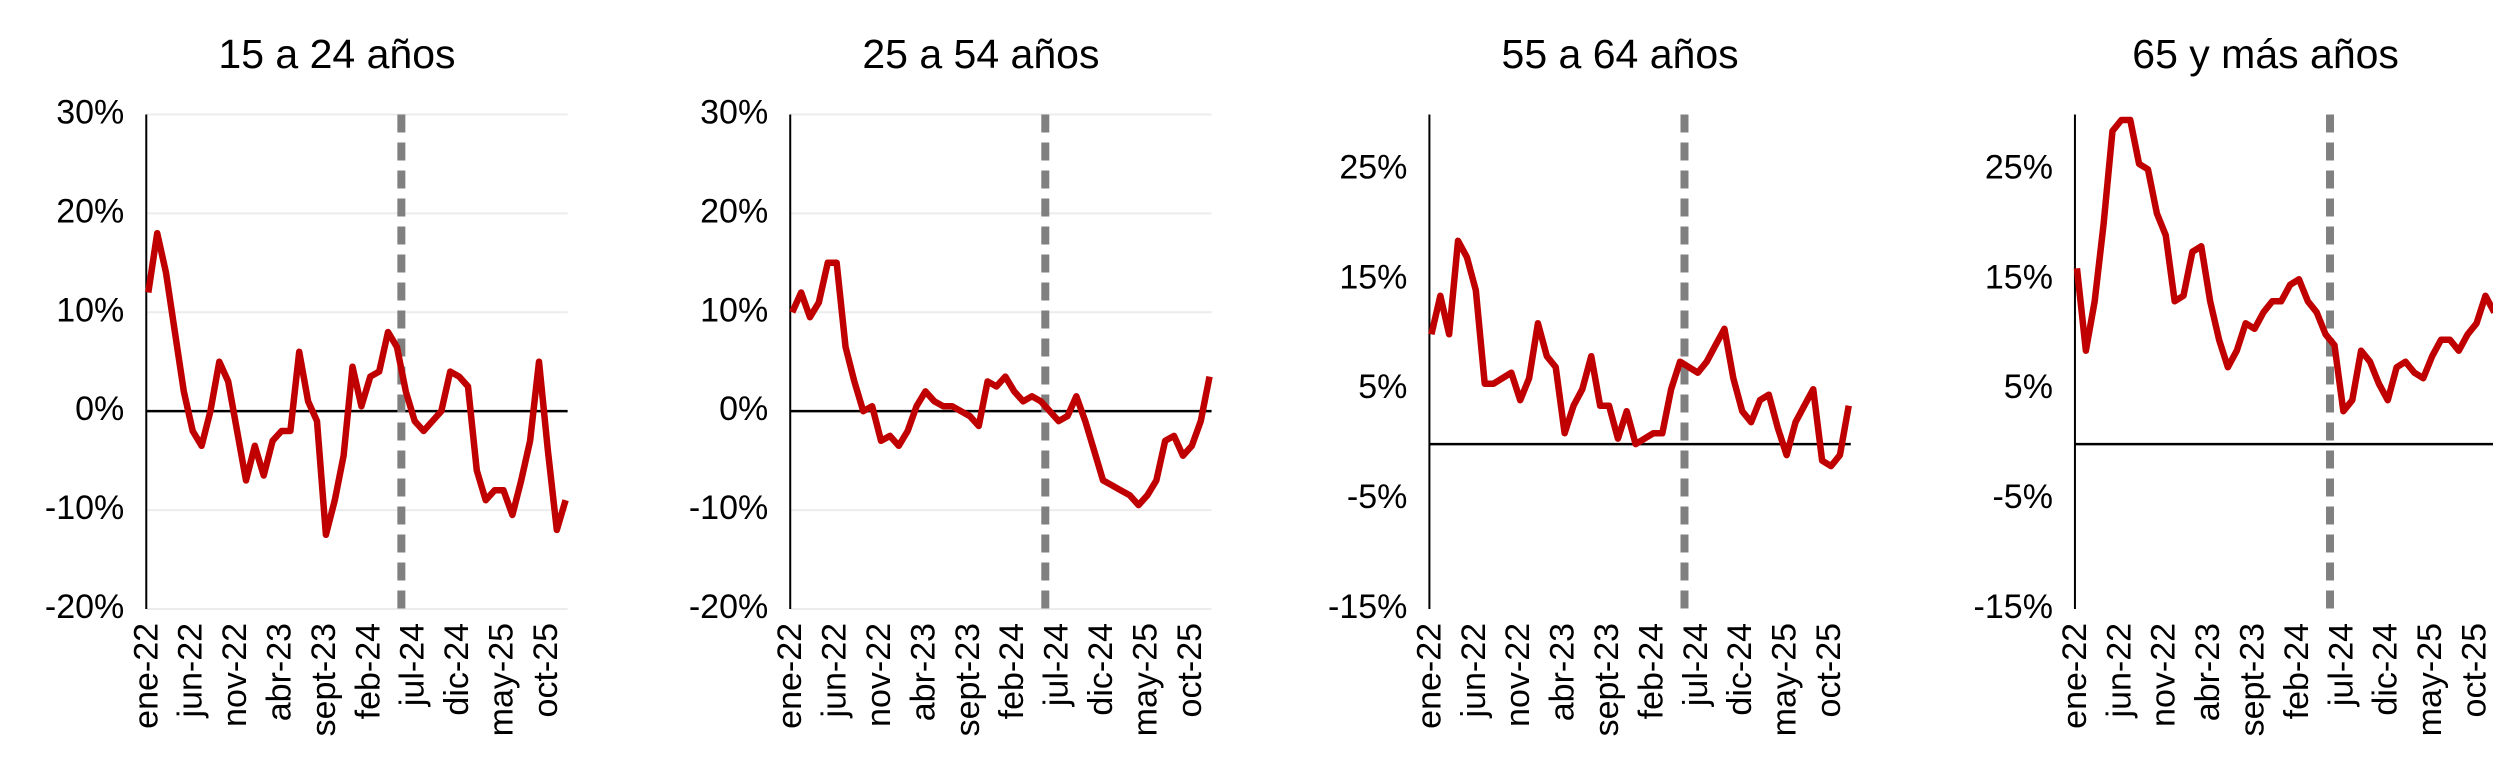 The image size is (2493, 783). I want to click on chart-title: 15 a 24 años, so click(336, 54).